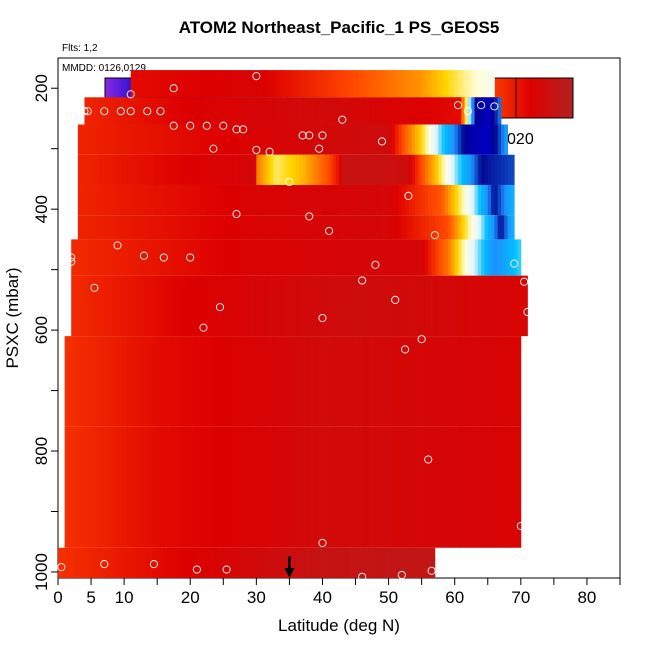 The image size is (650, 650). Describe the element at coordinates (190, 597) in the screenshot. I see `x-tick-label: 20` at that location.